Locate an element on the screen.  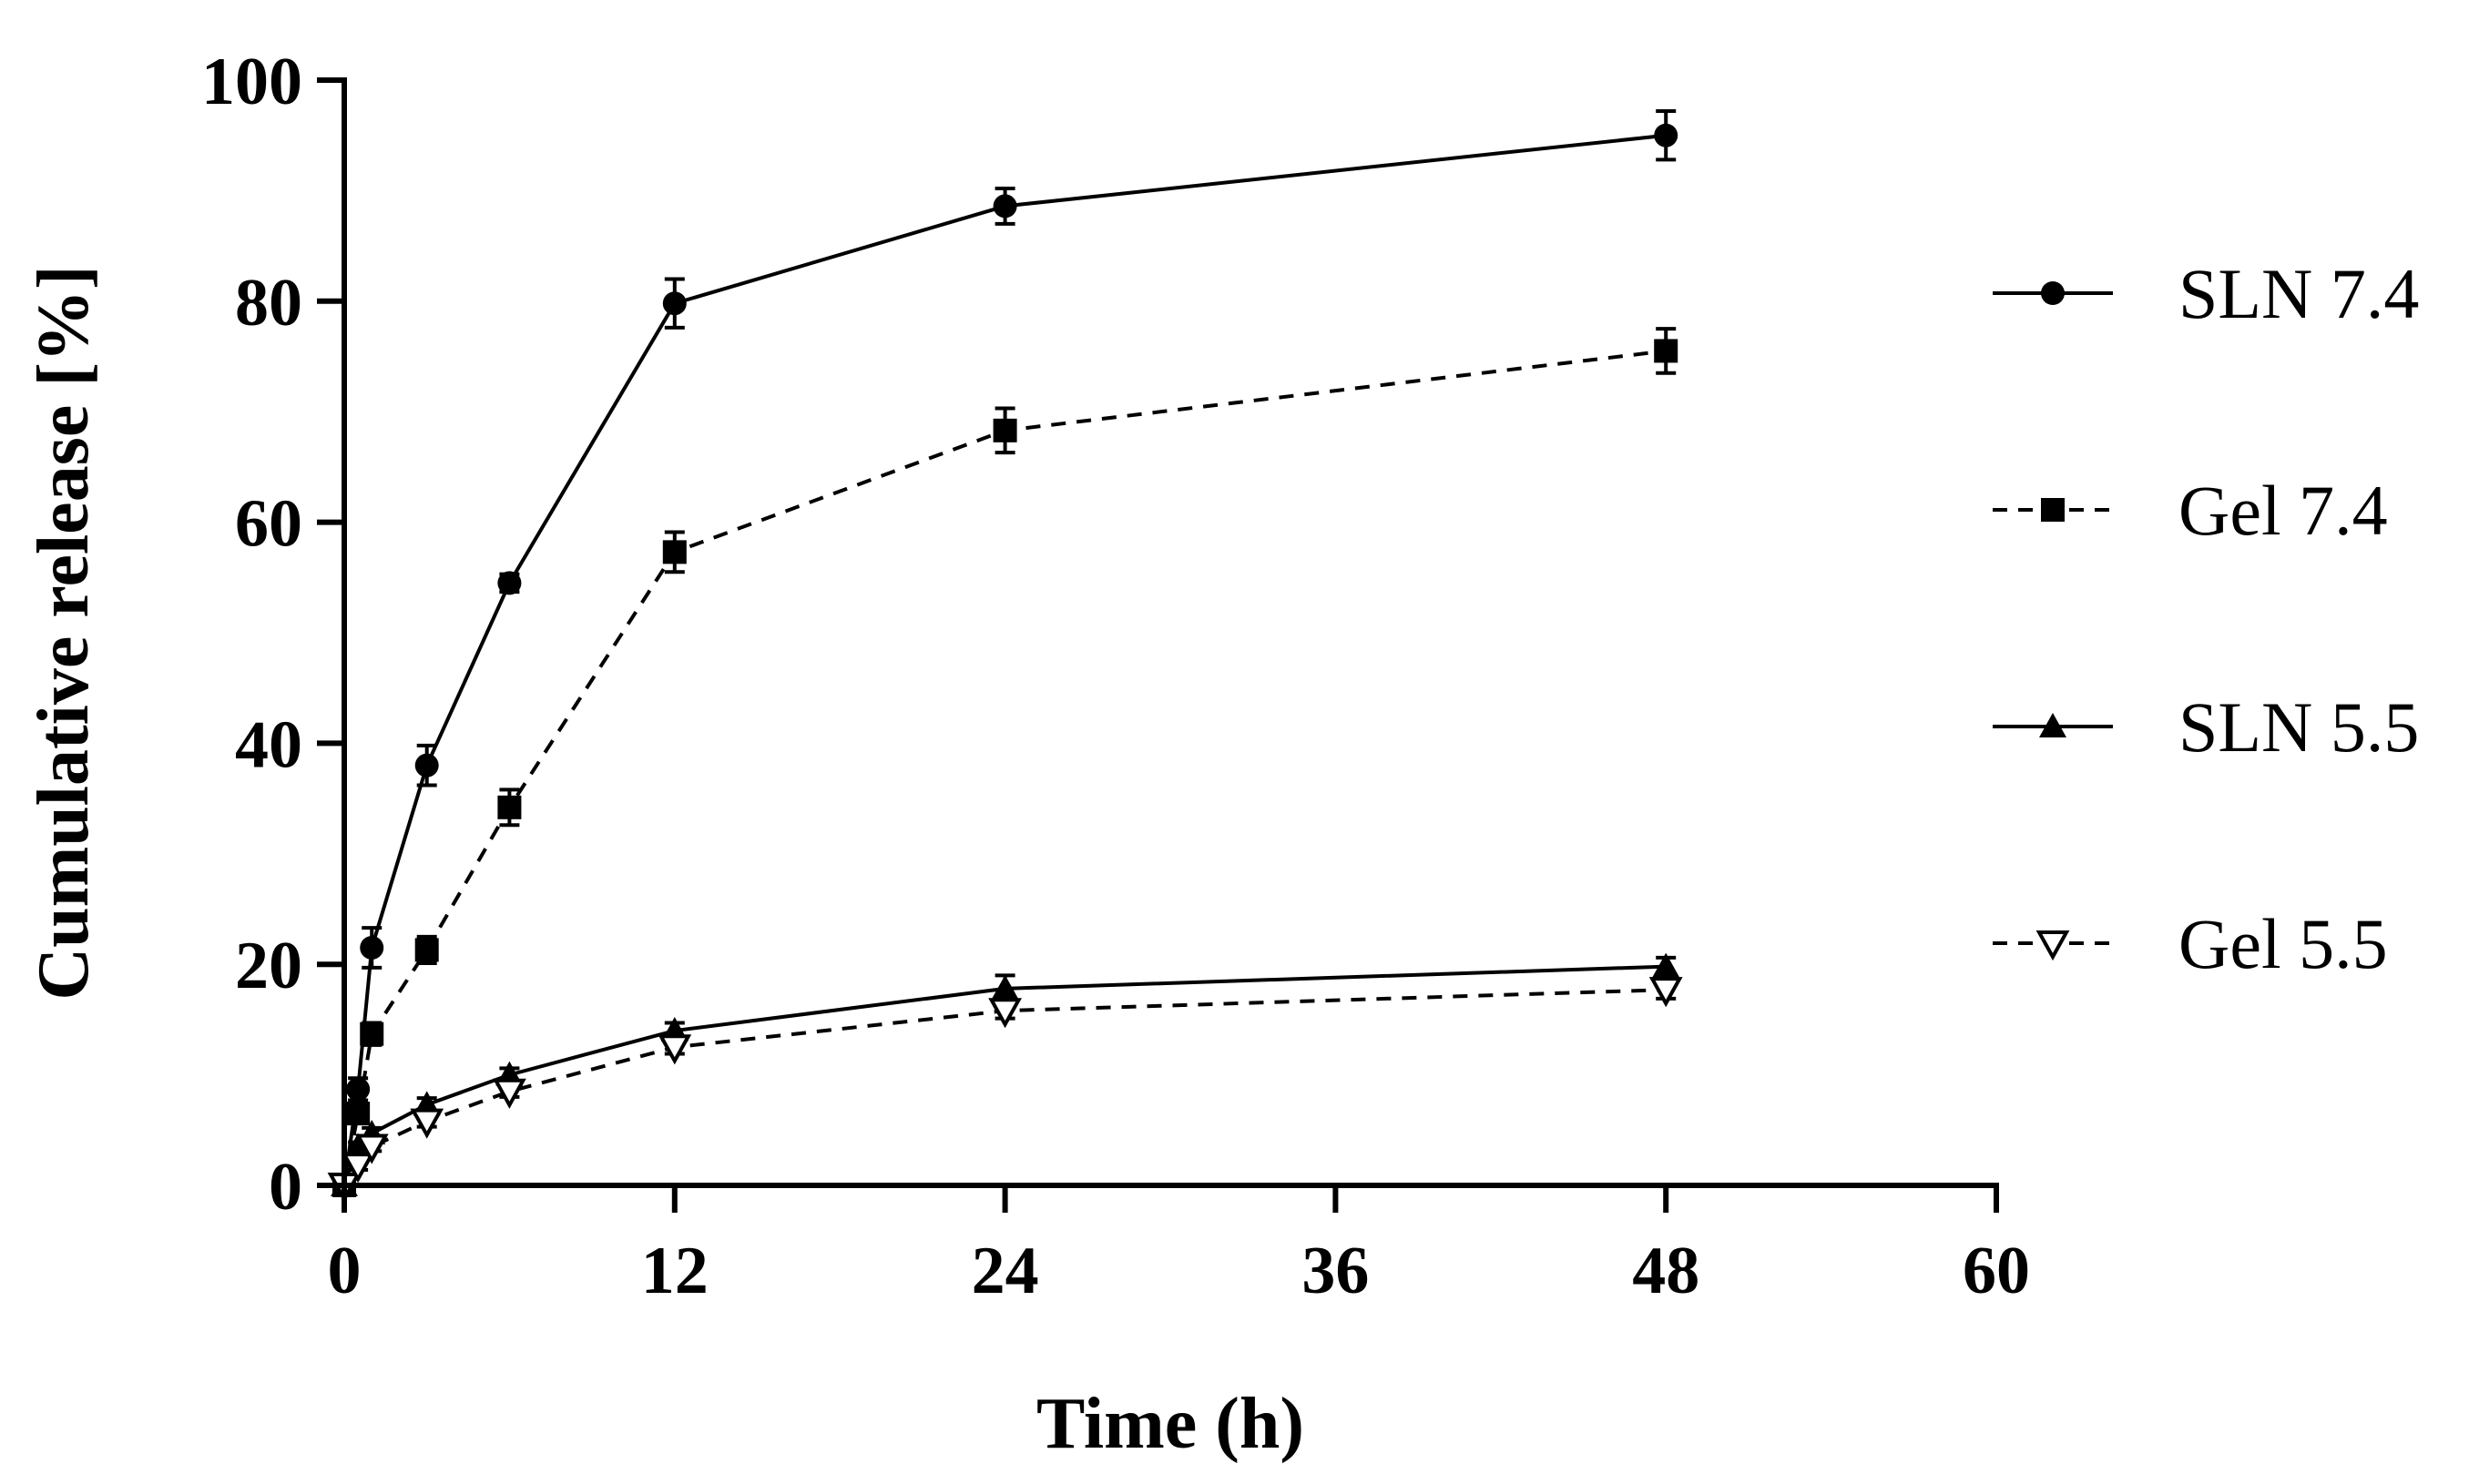
legend-item: SLN 7.4 is located at coordinates (2206, 293).